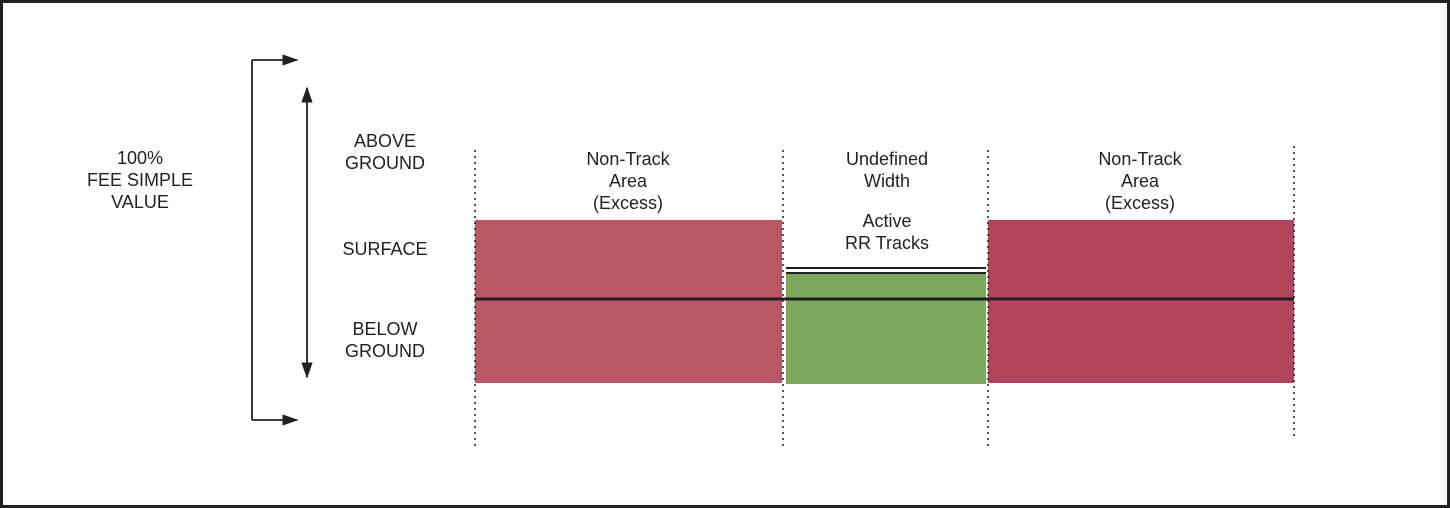 Image resolution: width=1450 pixels, height=508 pixels. I want to click on right-excess-block, so click(1141, 301).